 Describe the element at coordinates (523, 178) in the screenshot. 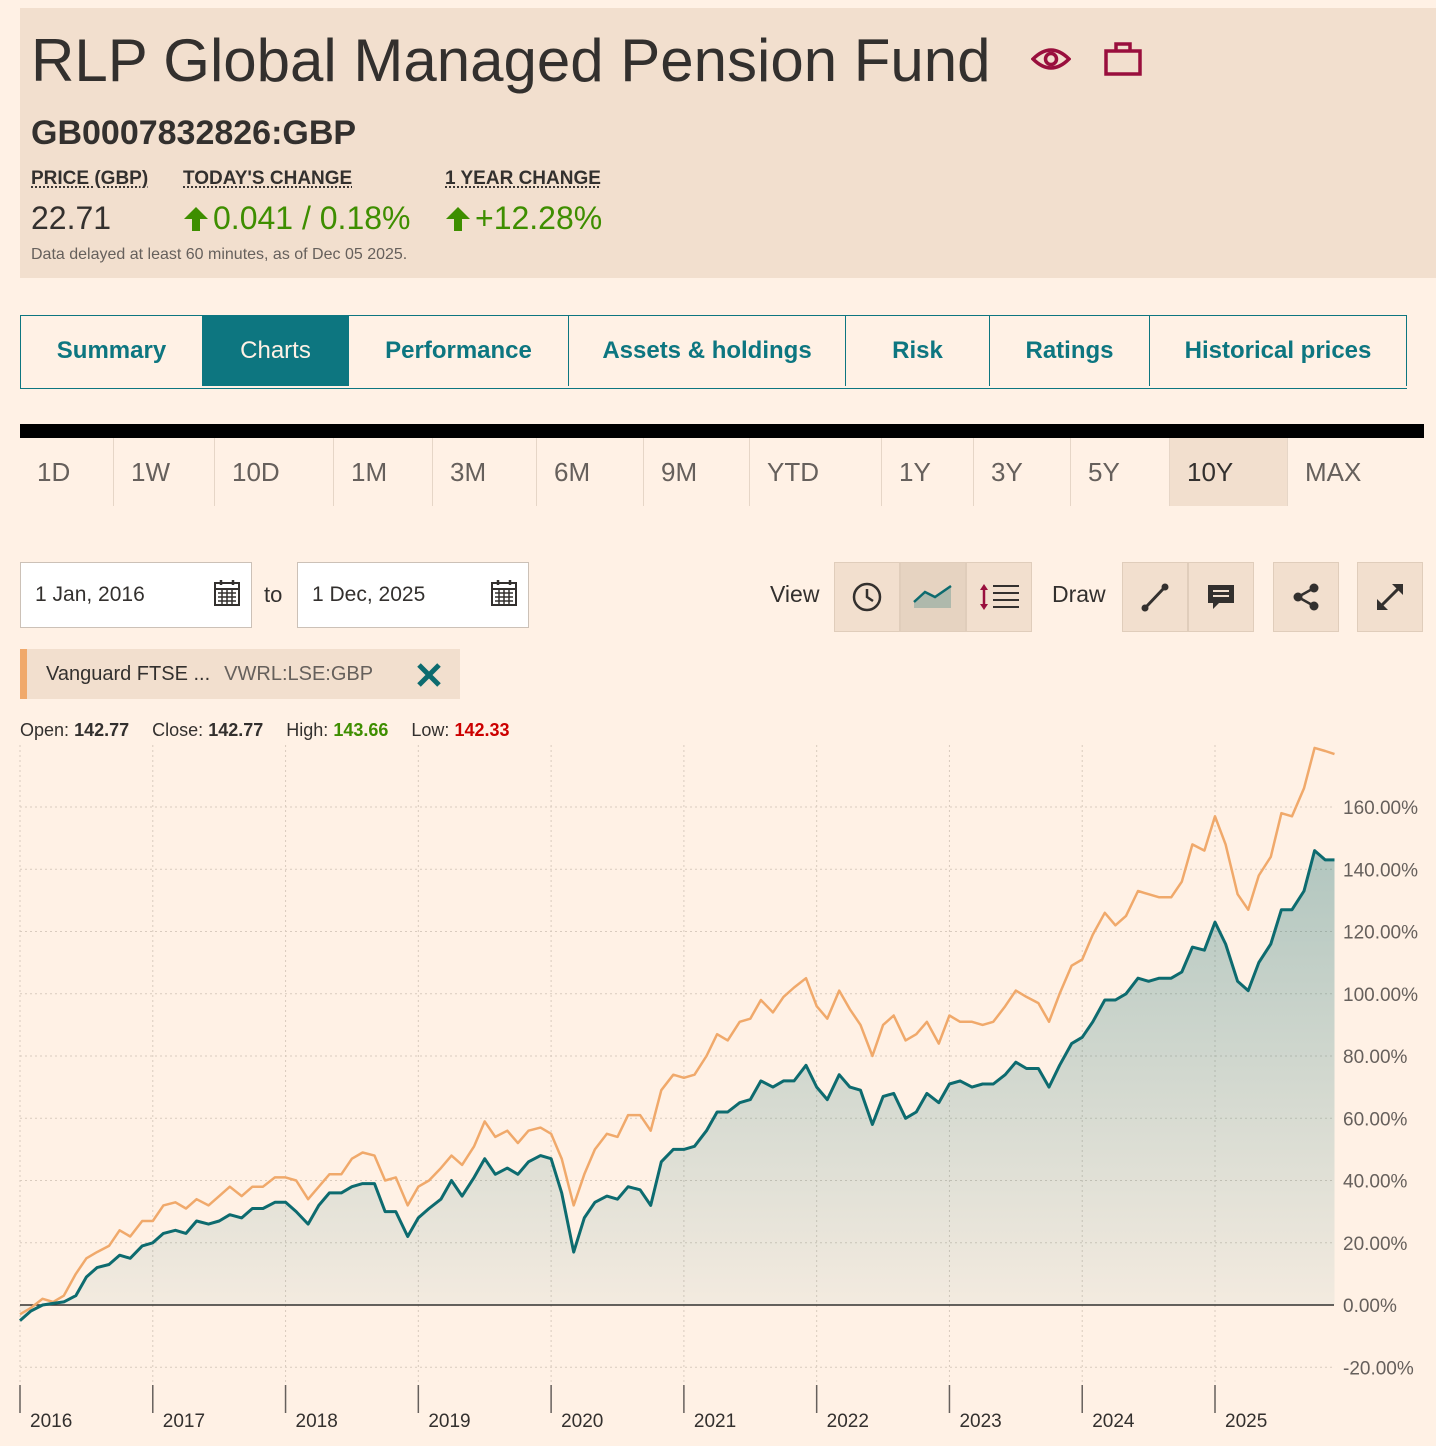

I see `year-change-label: 1 YEAR CHANGE` at that location.